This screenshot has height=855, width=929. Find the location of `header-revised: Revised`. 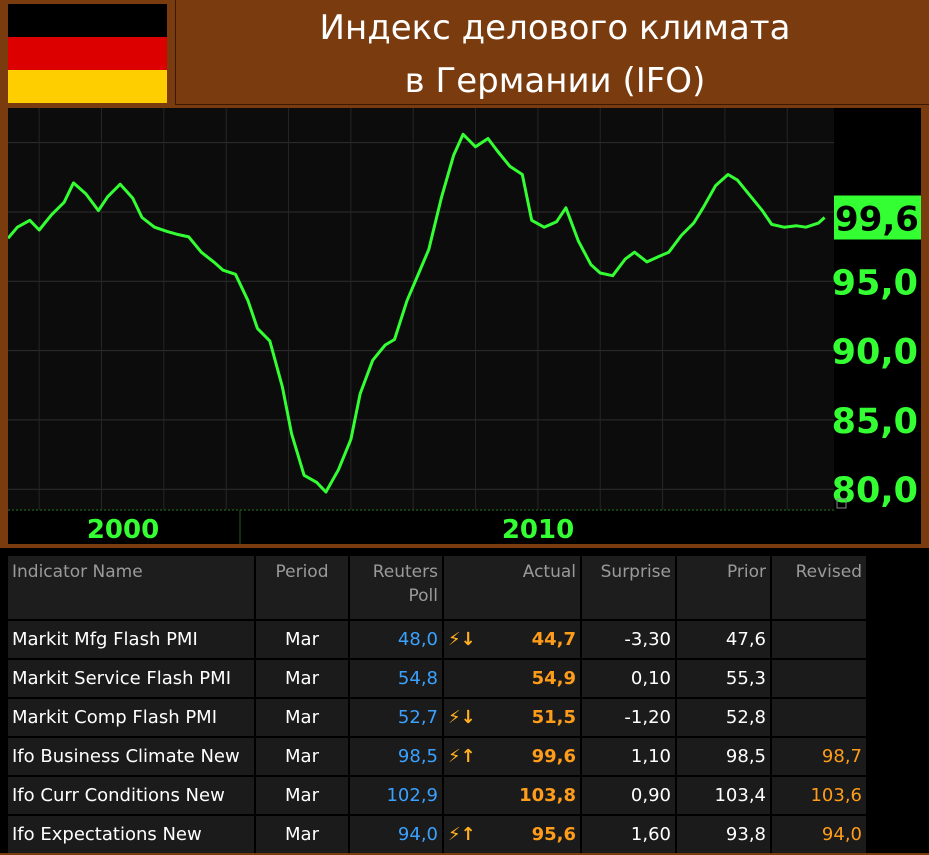

header-revised: Revised is located at coordinates (819, 587).